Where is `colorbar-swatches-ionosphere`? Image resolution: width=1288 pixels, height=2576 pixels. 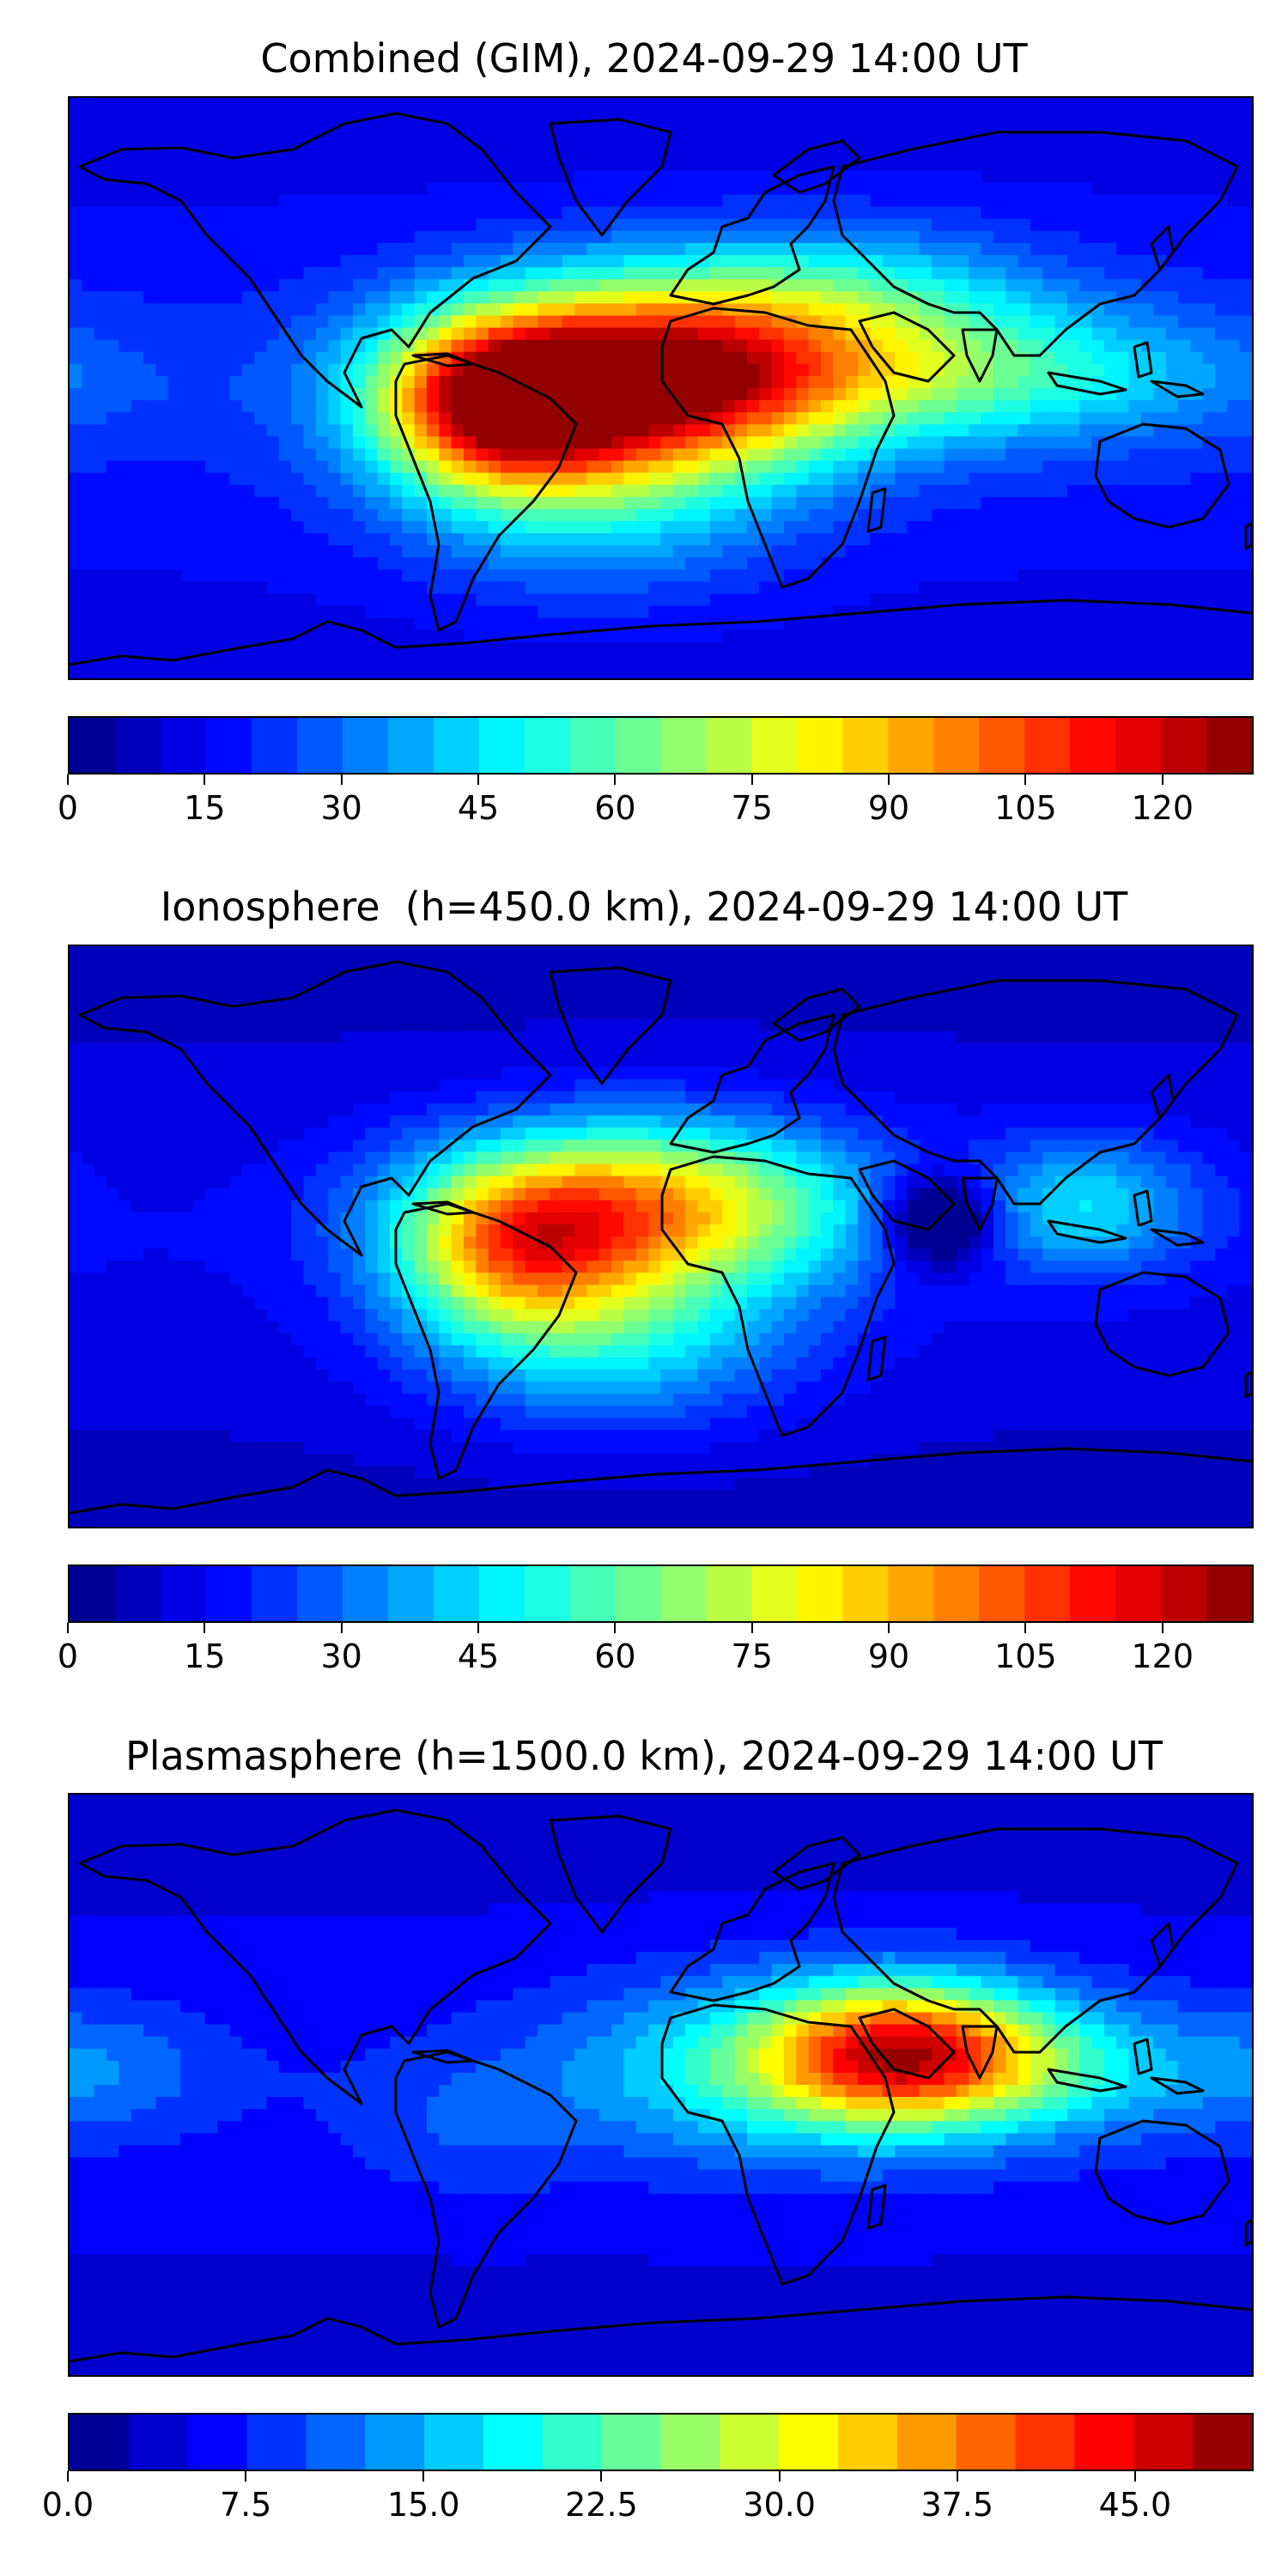 colorbar-swatches-ionosphere is located at coordinates (661, 1594).